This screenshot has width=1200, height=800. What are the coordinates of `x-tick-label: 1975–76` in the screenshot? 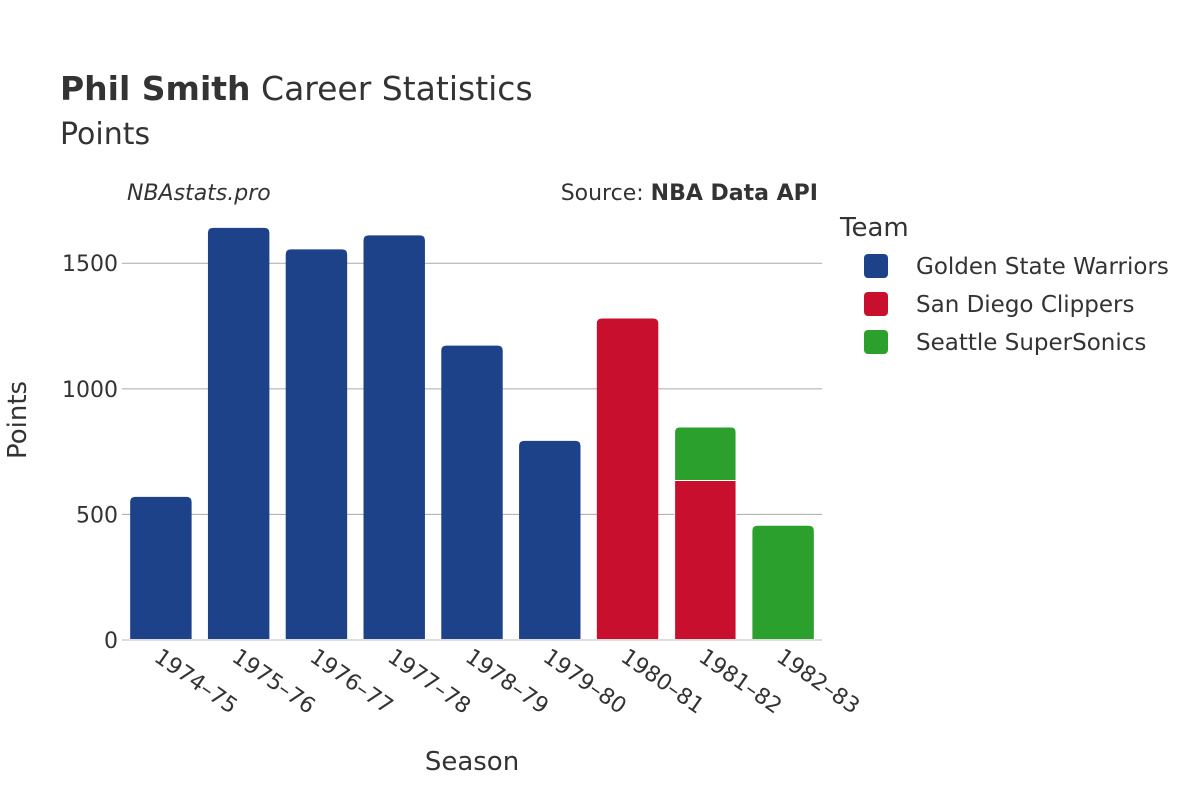 It's located at (273, 681).